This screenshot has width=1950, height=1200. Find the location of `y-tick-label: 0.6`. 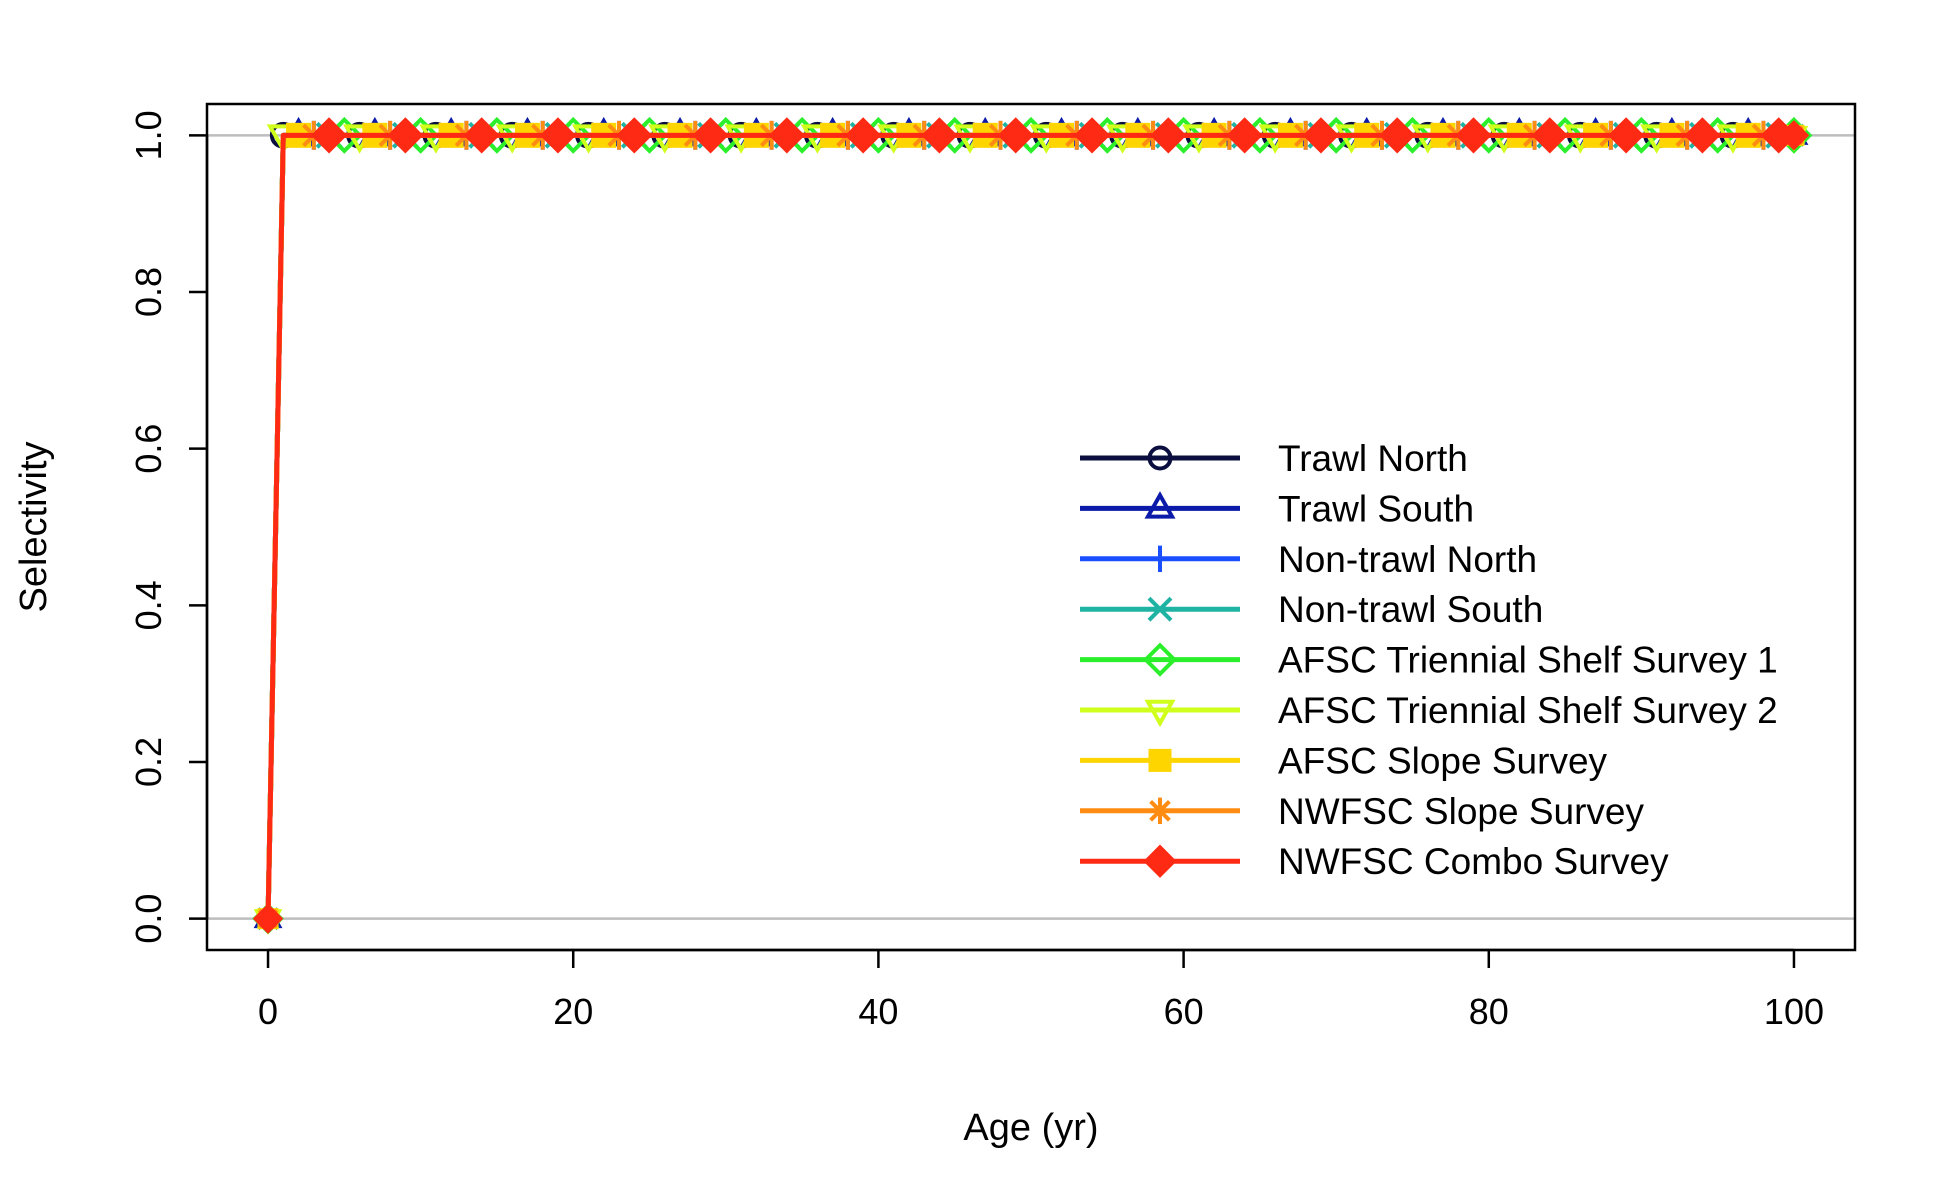

y-tick-label: 0.6 is located at coordinates (148, 449).